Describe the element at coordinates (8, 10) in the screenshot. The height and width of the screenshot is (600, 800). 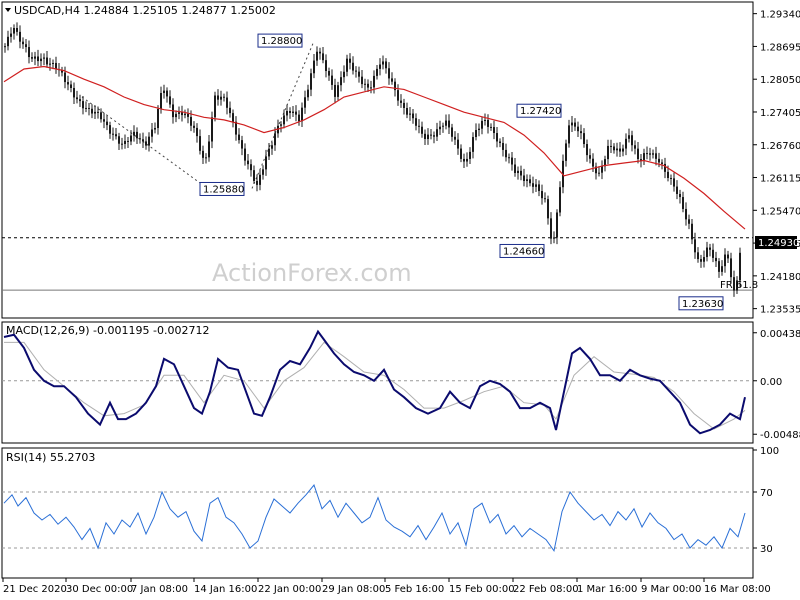
I see `dropdown-triangle-icon` at that location.